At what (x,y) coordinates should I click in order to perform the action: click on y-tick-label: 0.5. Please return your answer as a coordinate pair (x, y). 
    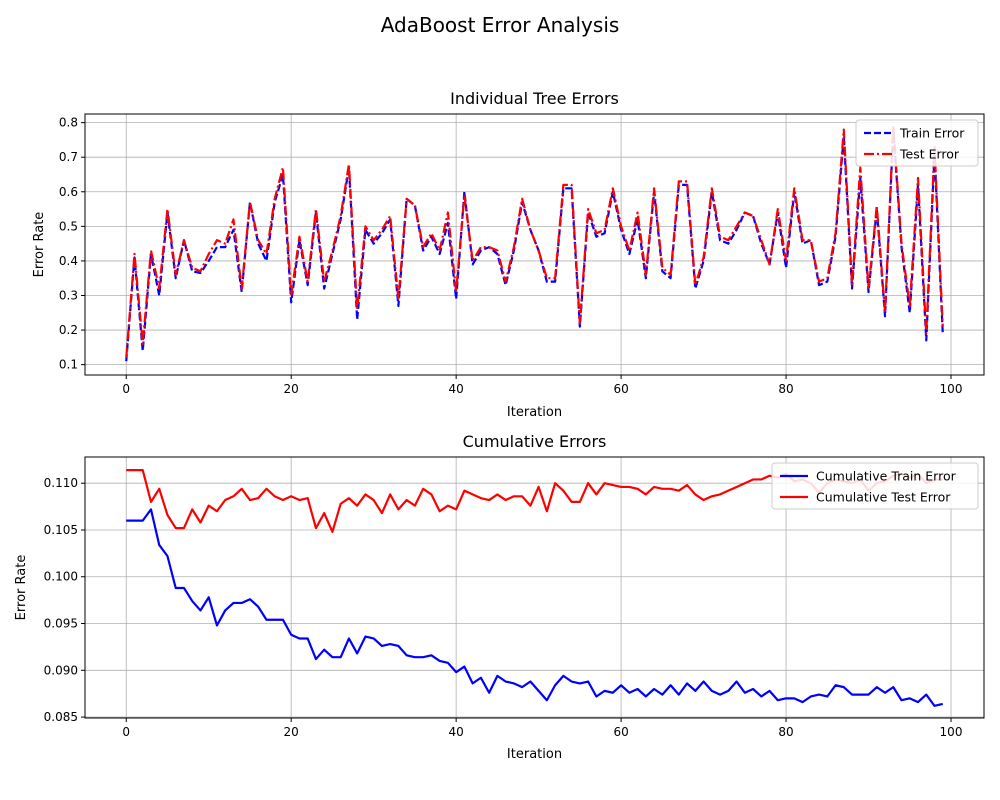
    Looking at the image, I should click on (68, 226).